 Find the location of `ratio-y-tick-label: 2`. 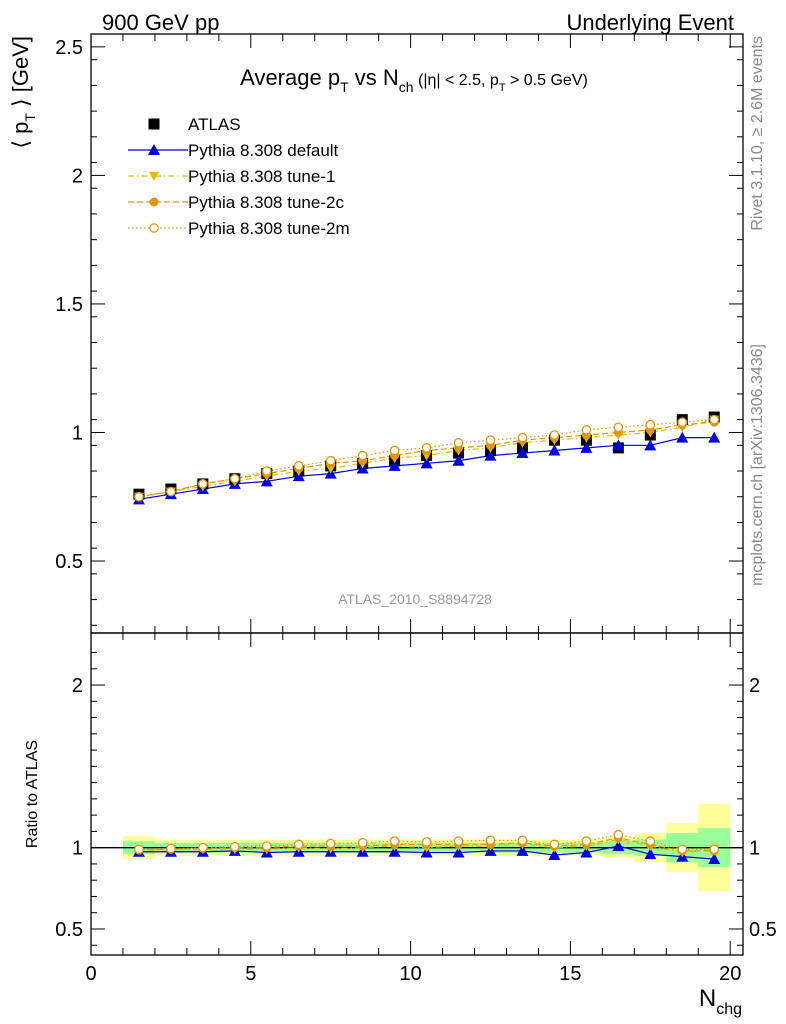

ratio-y-tick-label: 2 is located at coordinates (77, 686).